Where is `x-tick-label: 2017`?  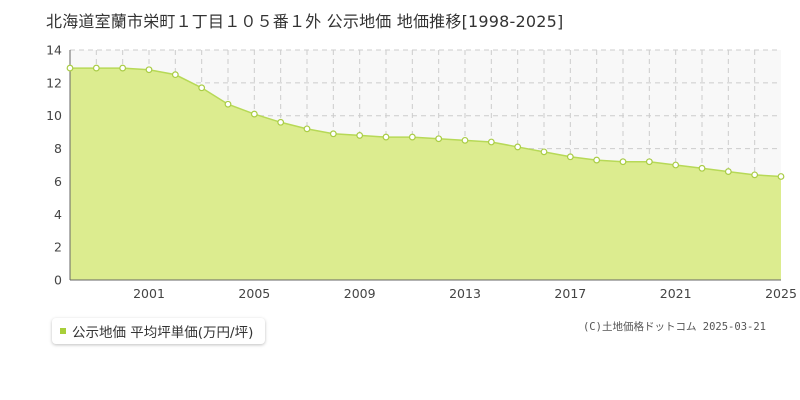
x-tick-label: 2017 is located at coordinates (570, 293).